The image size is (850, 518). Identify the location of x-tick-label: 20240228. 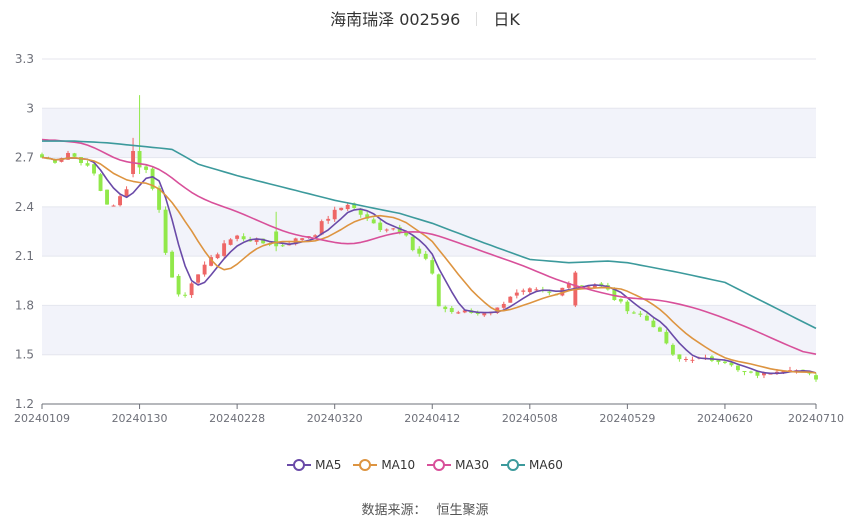
(237, 418).